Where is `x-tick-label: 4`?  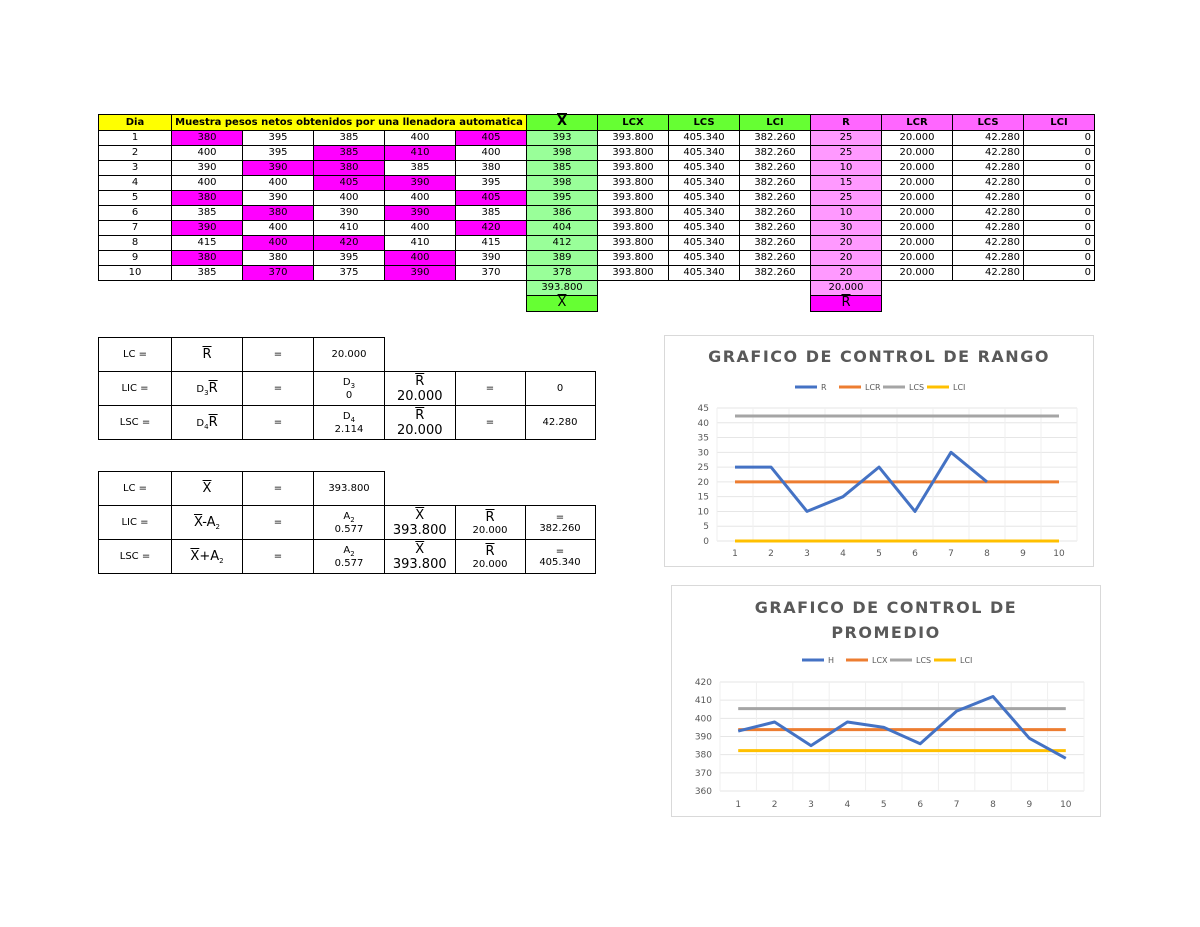
x-tick-label: 4 is located at coordinates (843, 554).